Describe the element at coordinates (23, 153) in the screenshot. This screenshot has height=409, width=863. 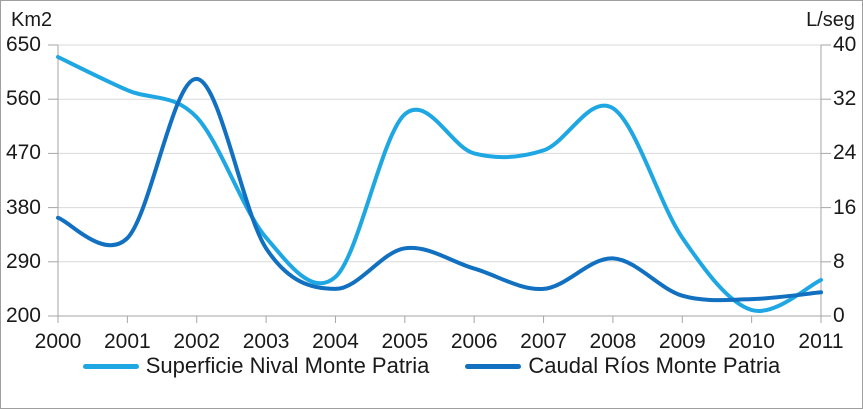
I see `y-tick-label-left: 470` at that location.